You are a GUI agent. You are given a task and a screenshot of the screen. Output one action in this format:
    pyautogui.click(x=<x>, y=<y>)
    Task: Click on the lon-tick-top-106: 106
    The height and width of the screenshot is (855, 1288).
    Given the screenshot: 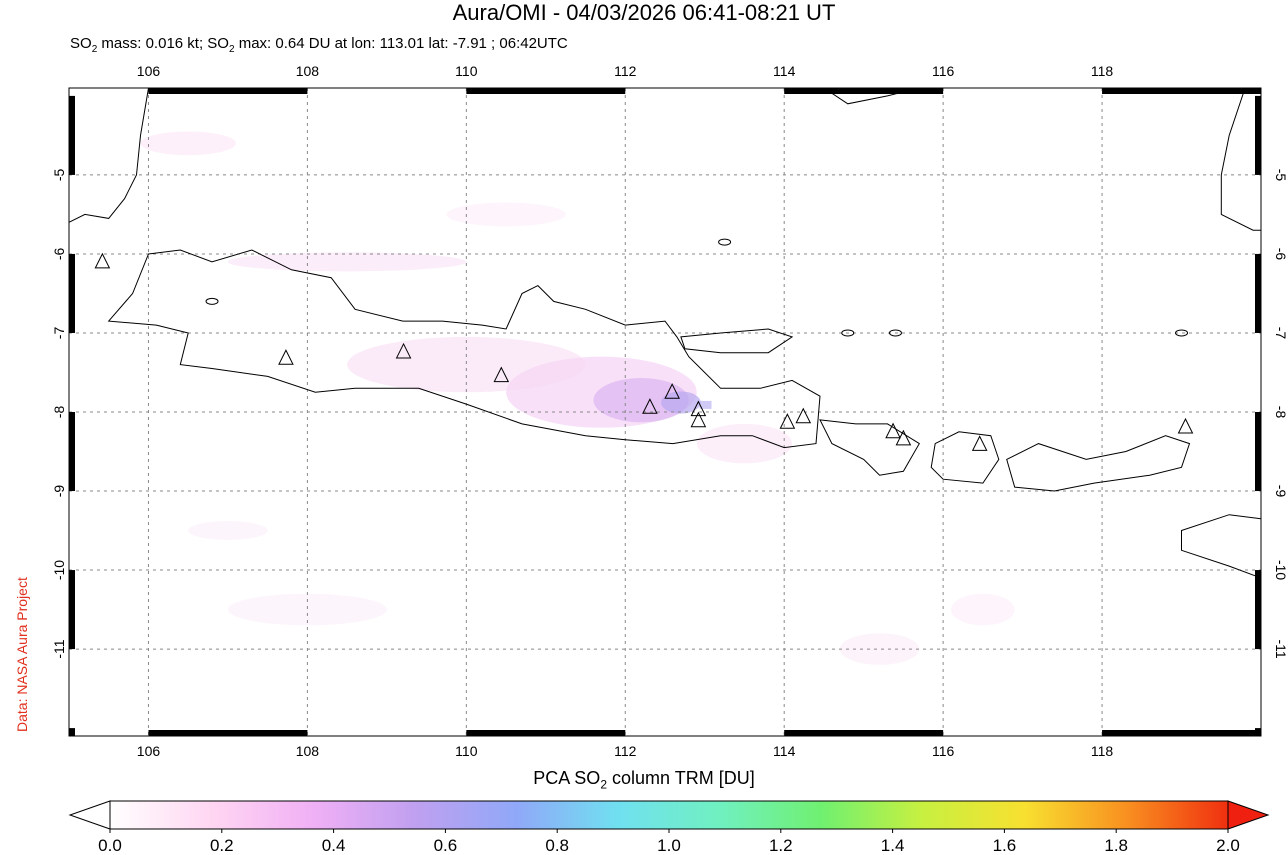 What is the action you would take?
    pyautogui.click(x=149, y=71)
    